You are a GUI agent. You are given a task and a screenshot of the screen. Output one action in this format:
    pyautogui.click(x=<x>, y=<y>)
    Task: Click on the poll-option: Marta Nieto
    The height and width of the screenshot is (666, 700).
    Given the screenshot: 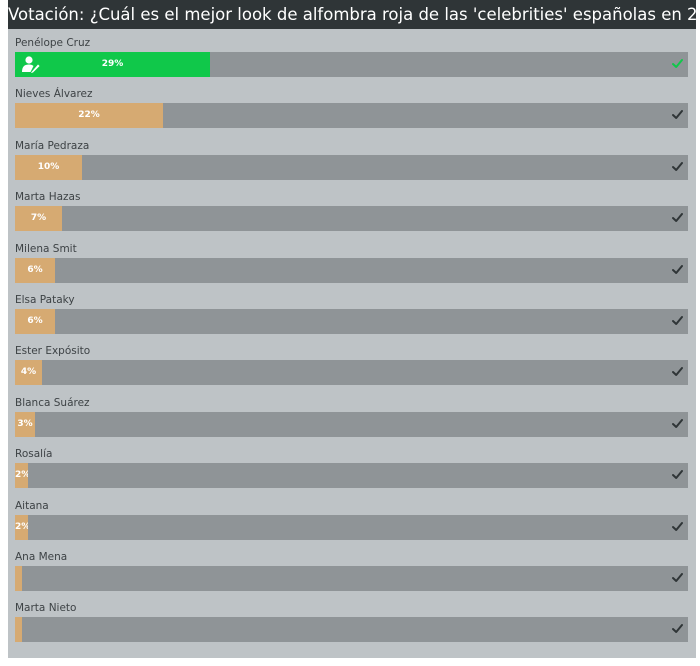 What is the action you would take?
    pyautogui.click(x=351, y=620)
    